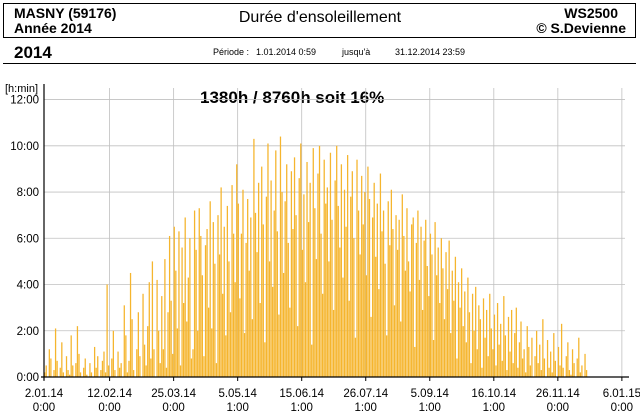 The width and height of the screenshot is (640, 417). What do you see at coordinates (621, 394) in the screenshot?
I see `x-tick-label: 6.01.15` at bounding box center [621, 394].